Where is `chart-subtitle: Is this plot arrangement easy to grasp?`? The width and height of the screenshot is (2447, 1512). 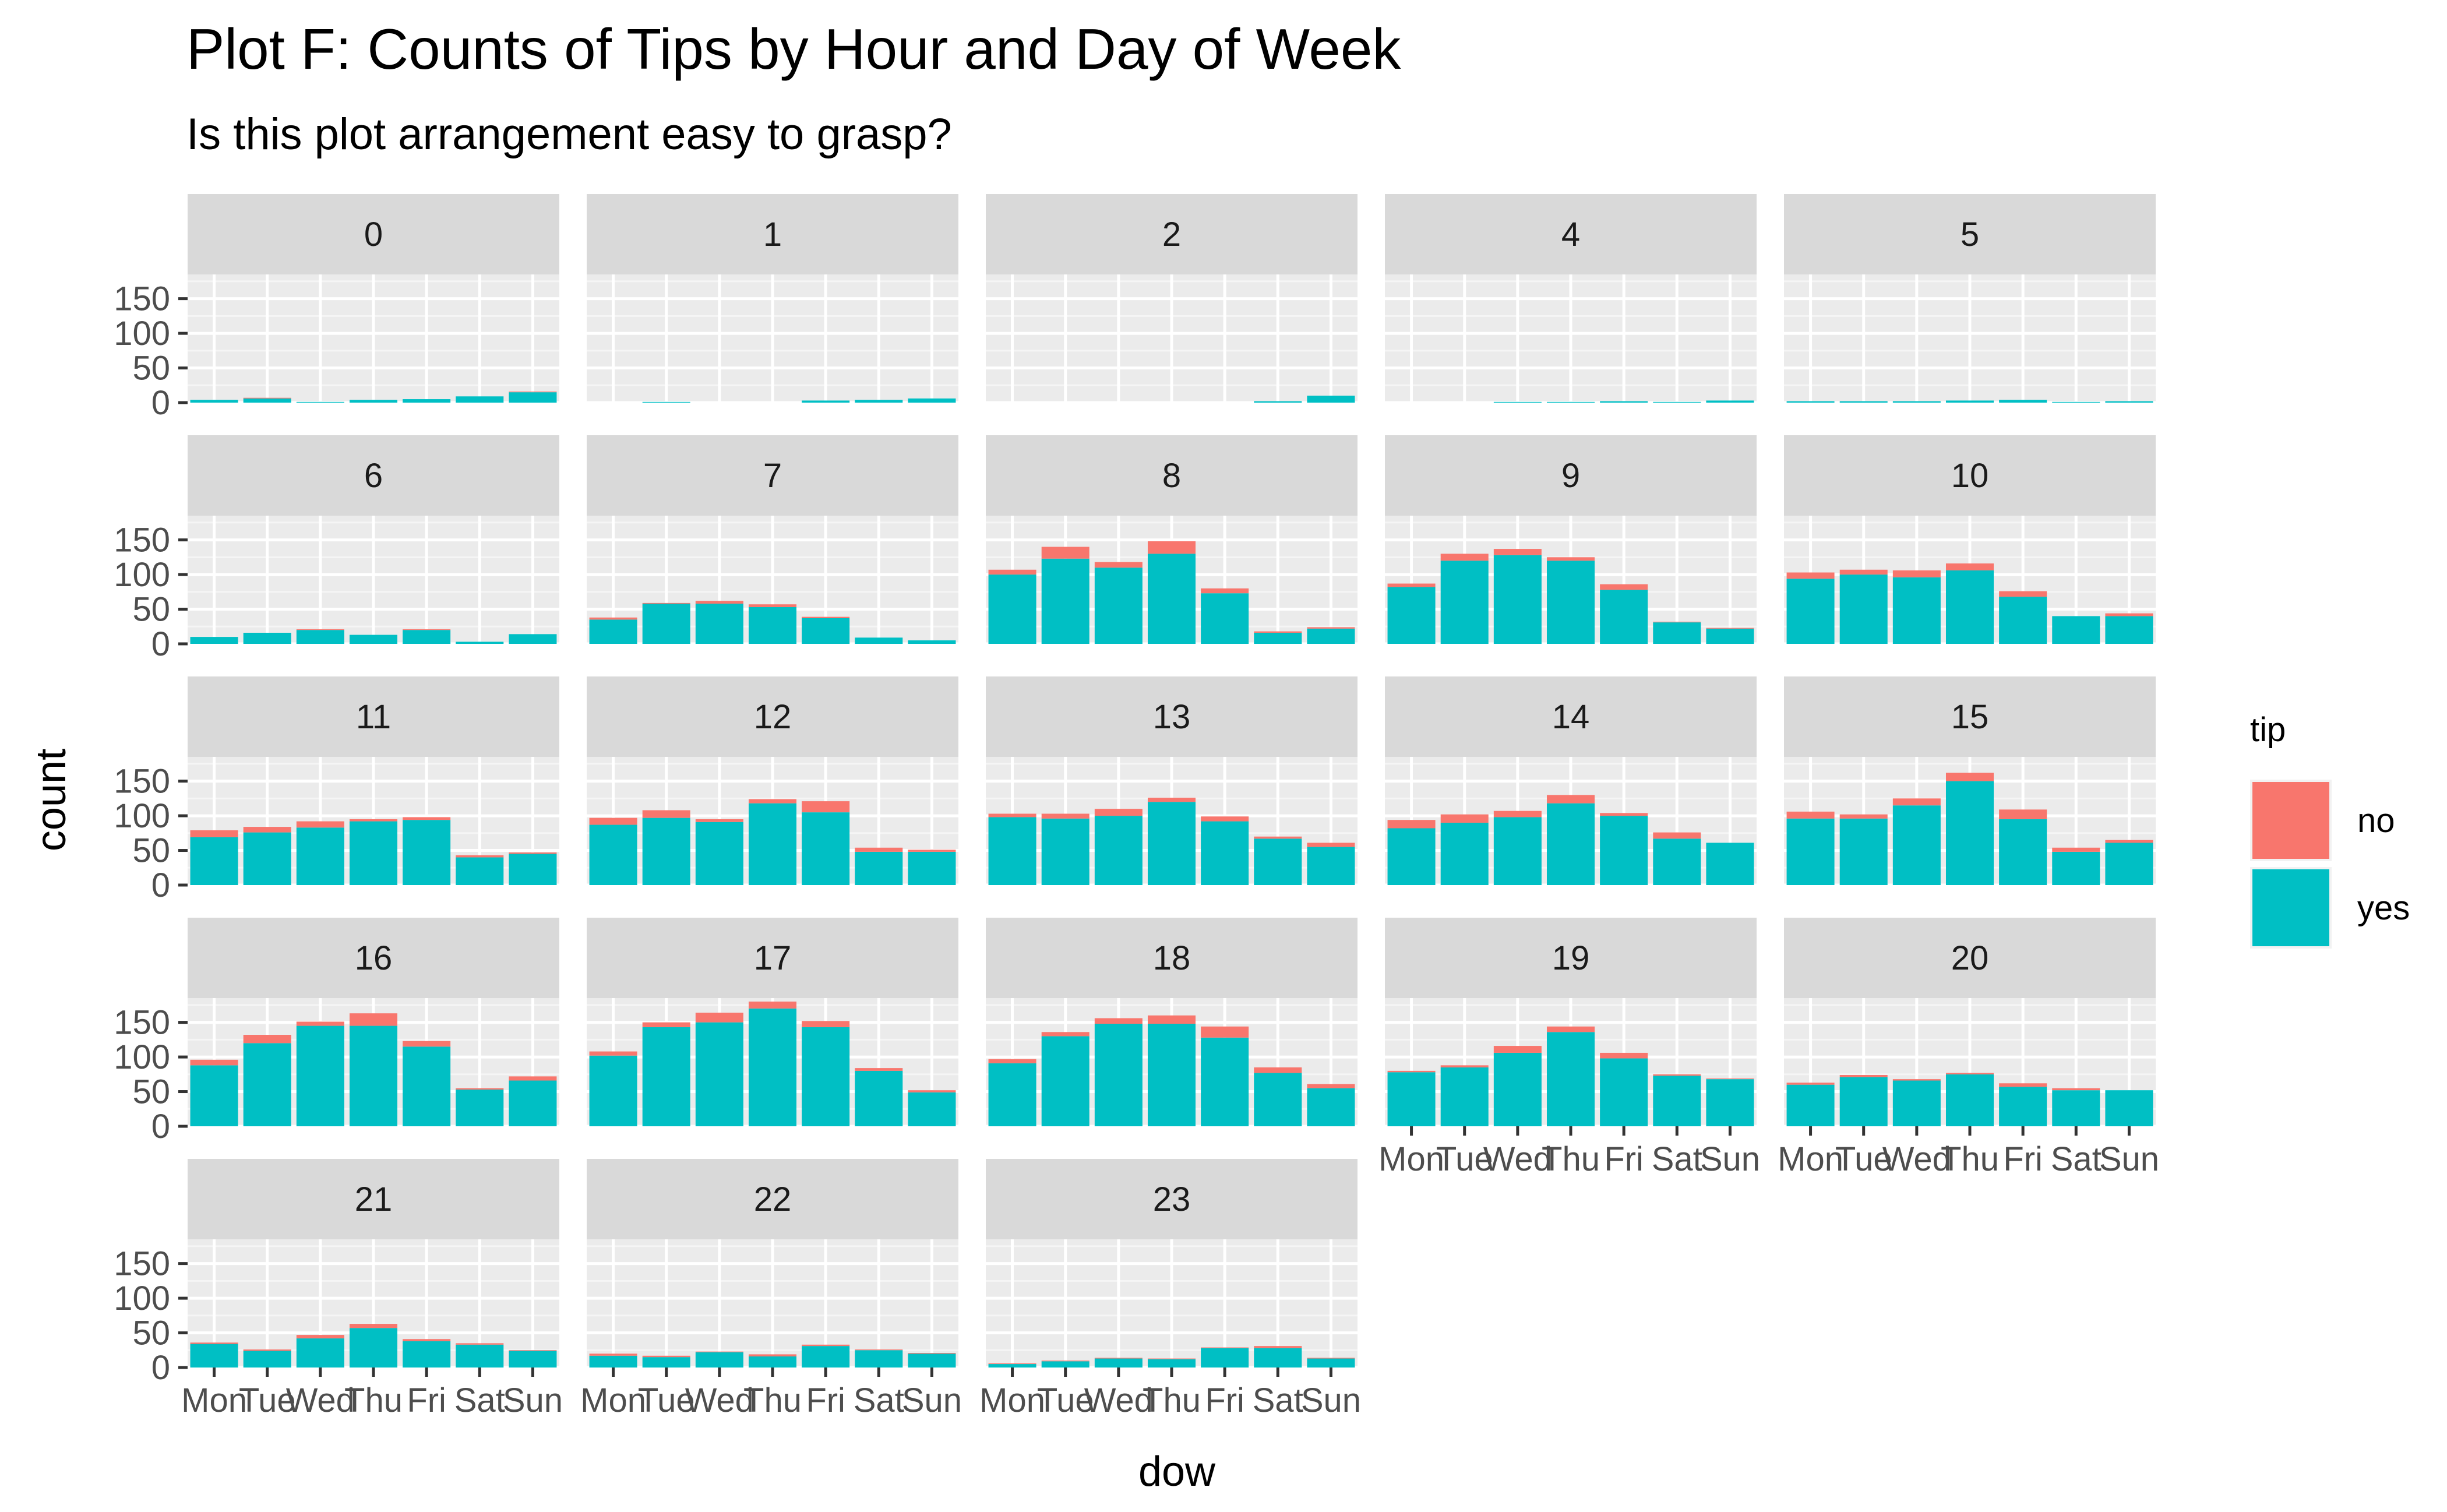
chart-subtitle: Is this plot arrangement easy to grasp? is located at coordinates (569, 134).